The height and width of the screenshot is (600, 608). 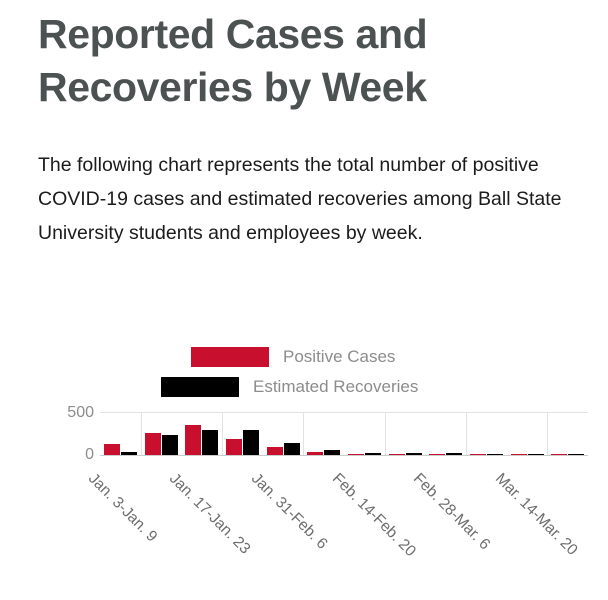 What do you see at coordinates (210, 514) in the screenshot?
I see `x-tick-label: Jan. 17-Jan. 23` at bounding box center [210, 514].